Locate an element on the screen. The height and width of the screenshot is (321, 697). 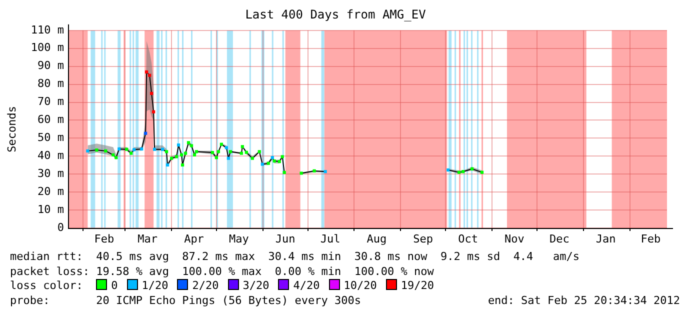
legend-label: 0 is located at coordinates (114, 285).